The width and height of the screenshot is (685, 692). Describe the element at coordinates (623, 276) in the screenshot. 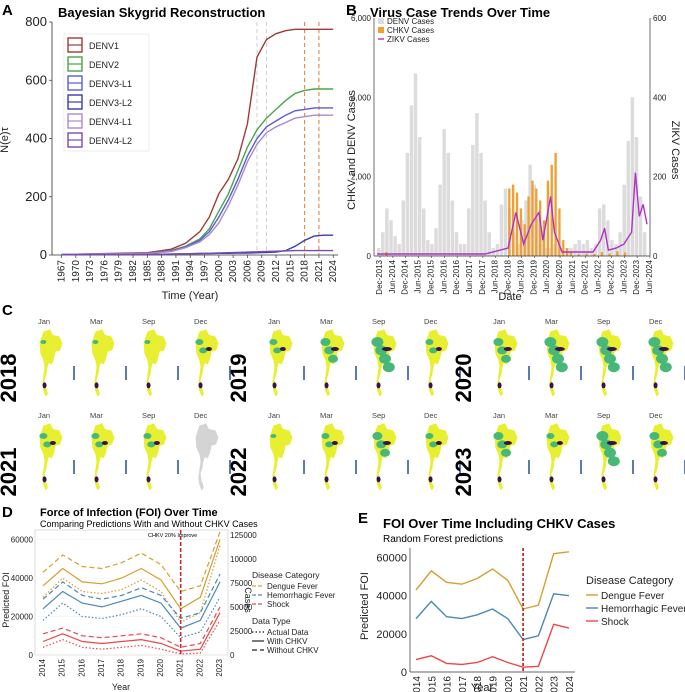

I see `x-tick-label: Jun-2023` at that location.